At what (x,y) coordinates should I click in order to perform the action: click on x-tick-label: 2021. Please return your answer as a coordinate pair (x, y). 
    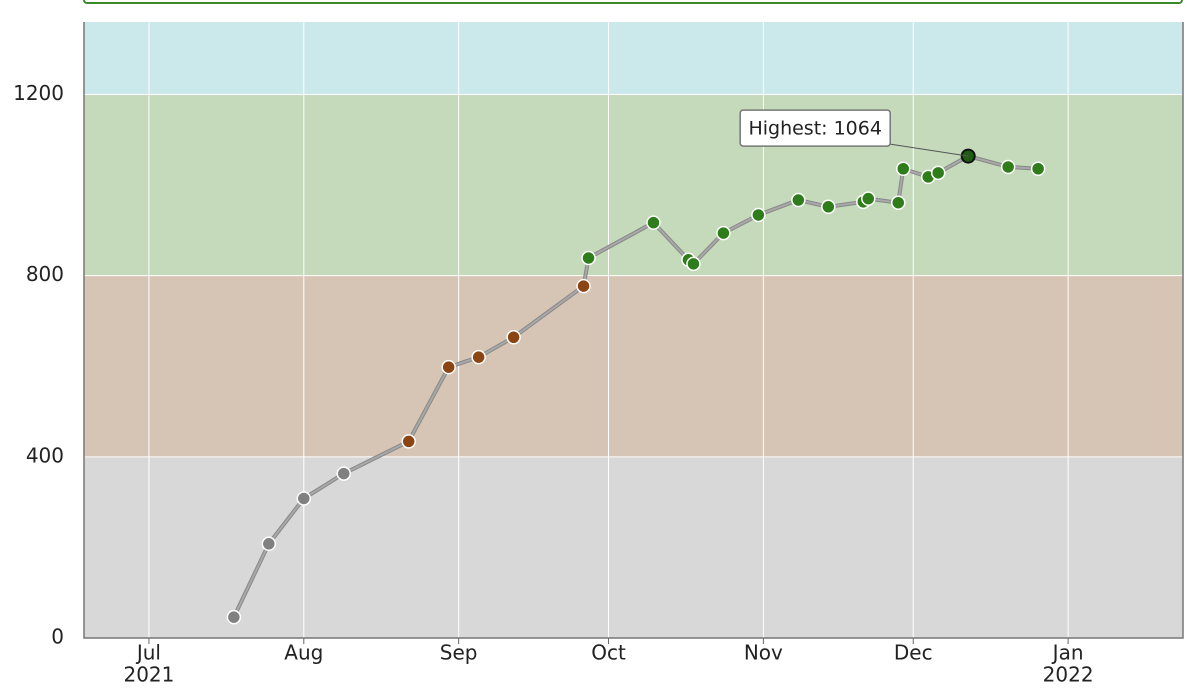
    Looking at the image, I should click on (148, 675).